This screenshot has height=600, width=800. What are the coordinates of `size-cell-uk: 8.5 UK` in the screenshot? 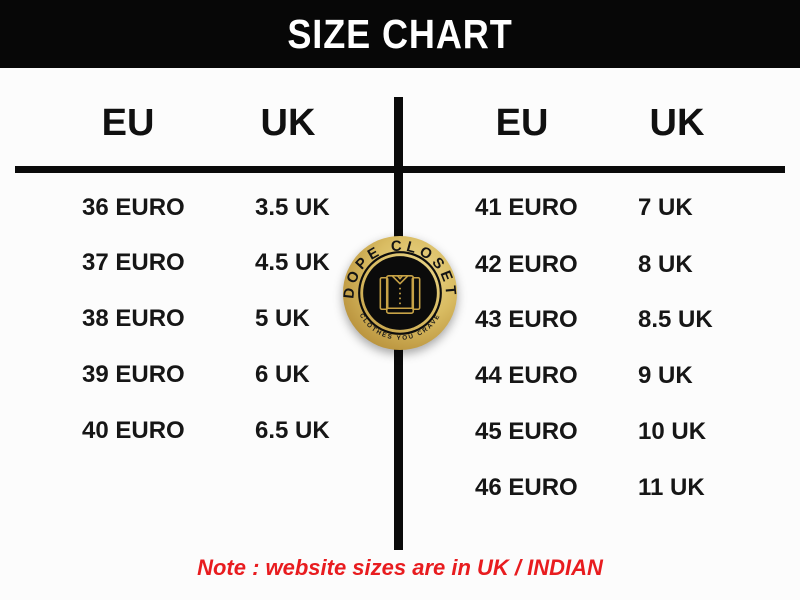 It's located at (675, 319).